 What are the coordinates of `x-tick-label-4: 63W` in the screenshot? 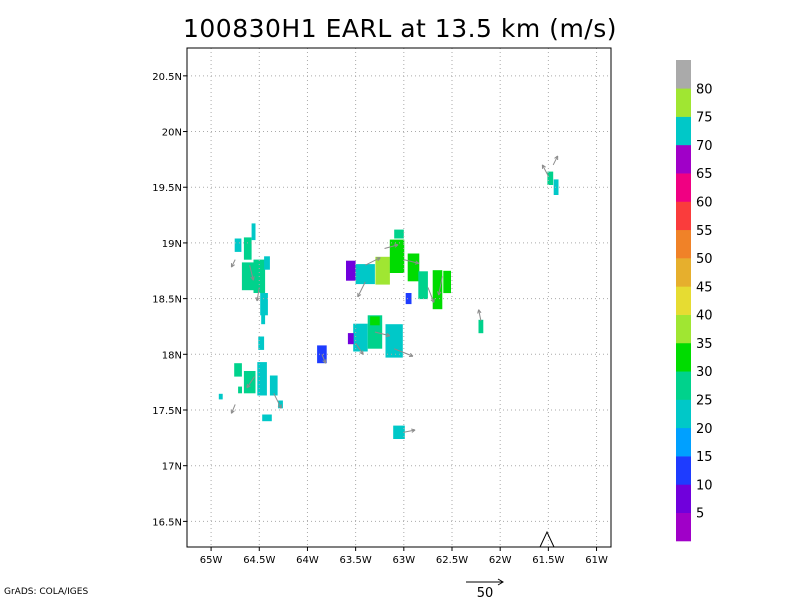 It's located at (404, 560).